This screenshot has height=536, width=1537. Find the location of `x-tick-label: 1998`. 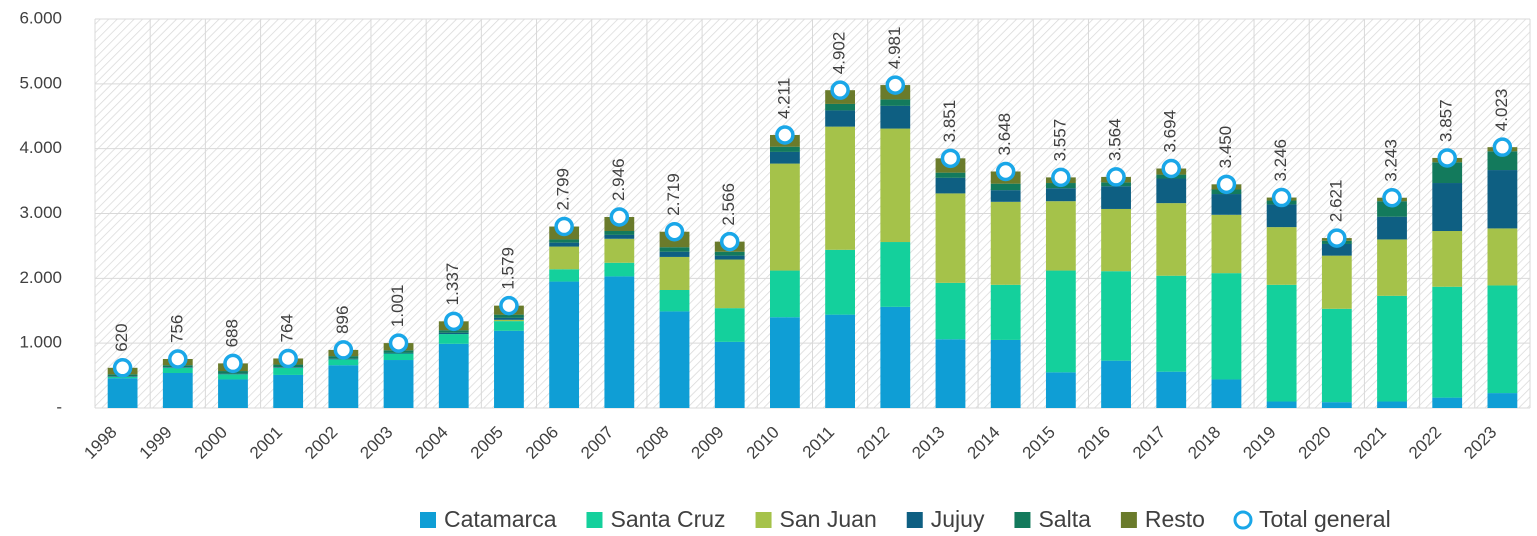

x-tick-label: 1998 is located at coordinates (100, 443).